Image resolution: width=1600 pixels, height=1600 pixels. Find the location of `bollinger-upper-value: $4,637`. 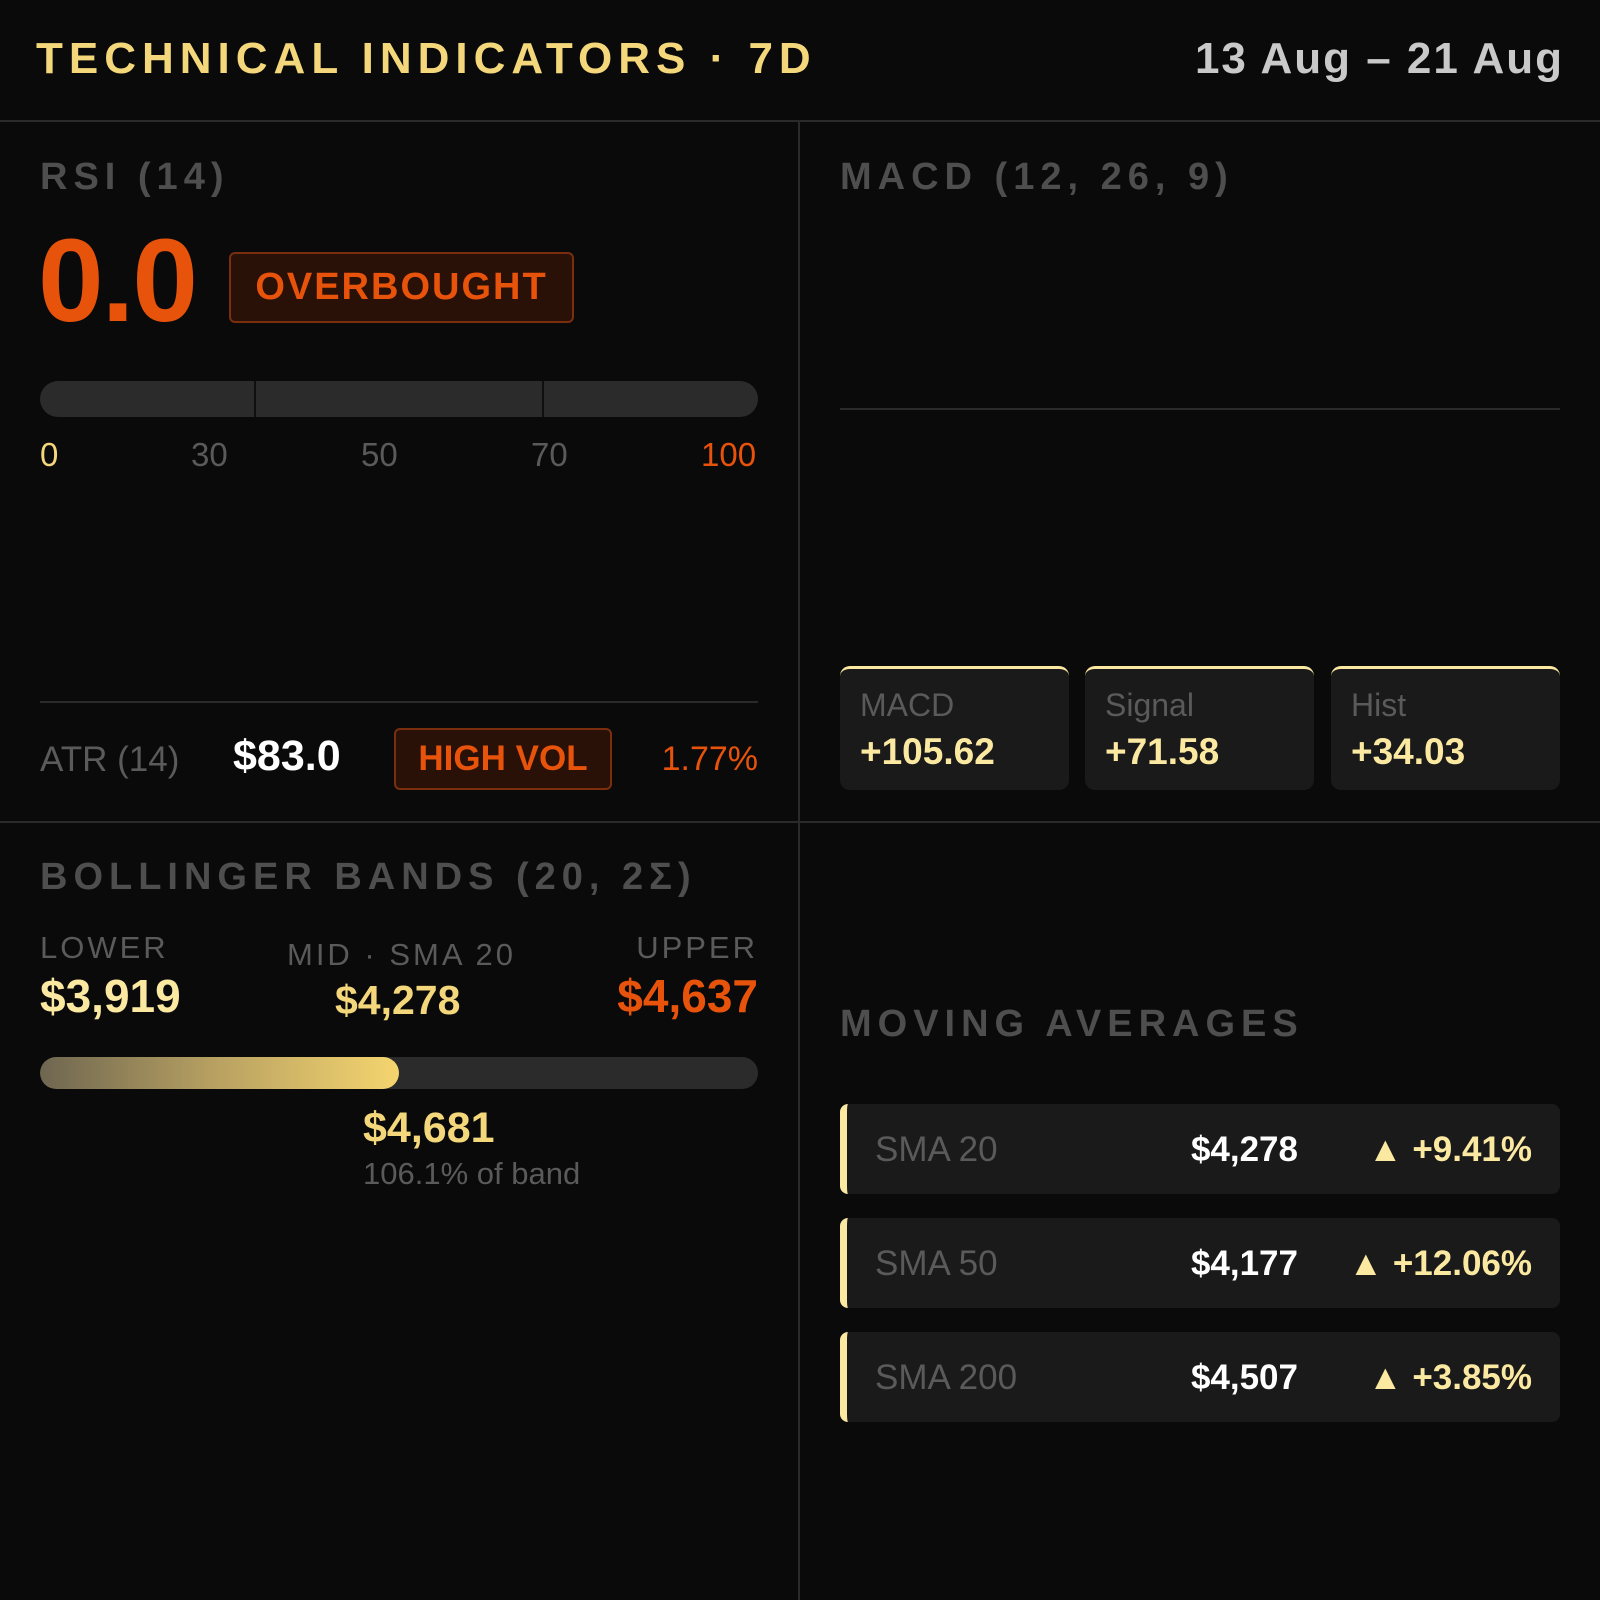

bollinger-upper-value: $4,637 is located at coordinates (687, 996).